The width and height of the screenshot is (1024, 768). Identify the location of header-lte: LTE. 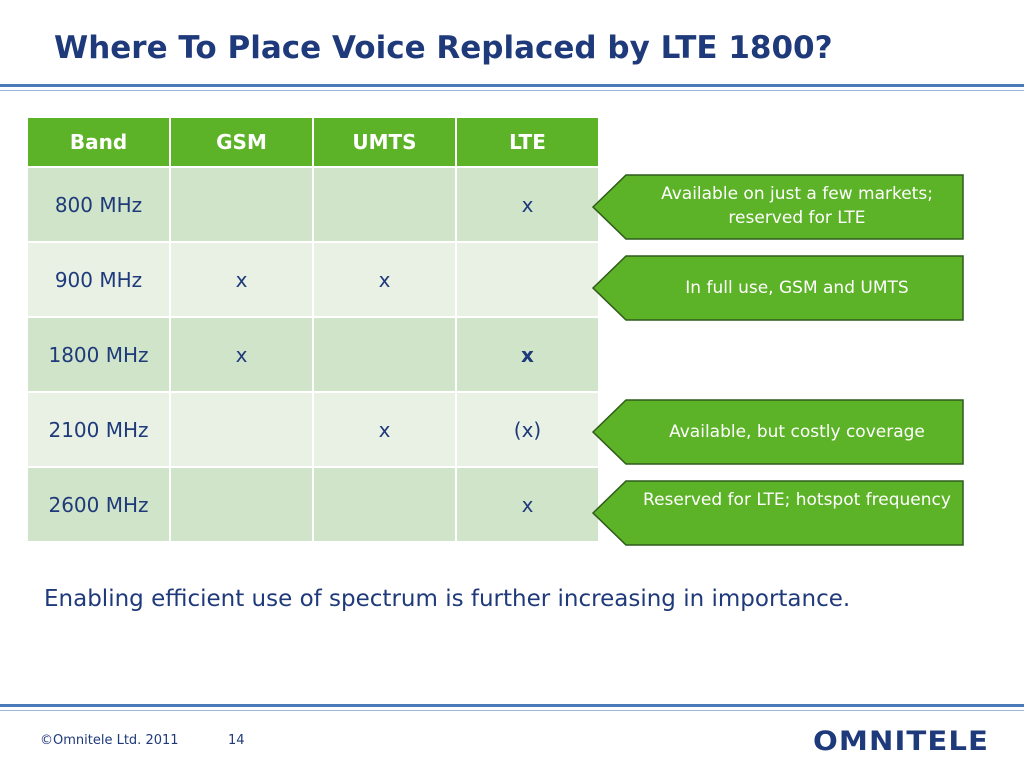
(528, 143).